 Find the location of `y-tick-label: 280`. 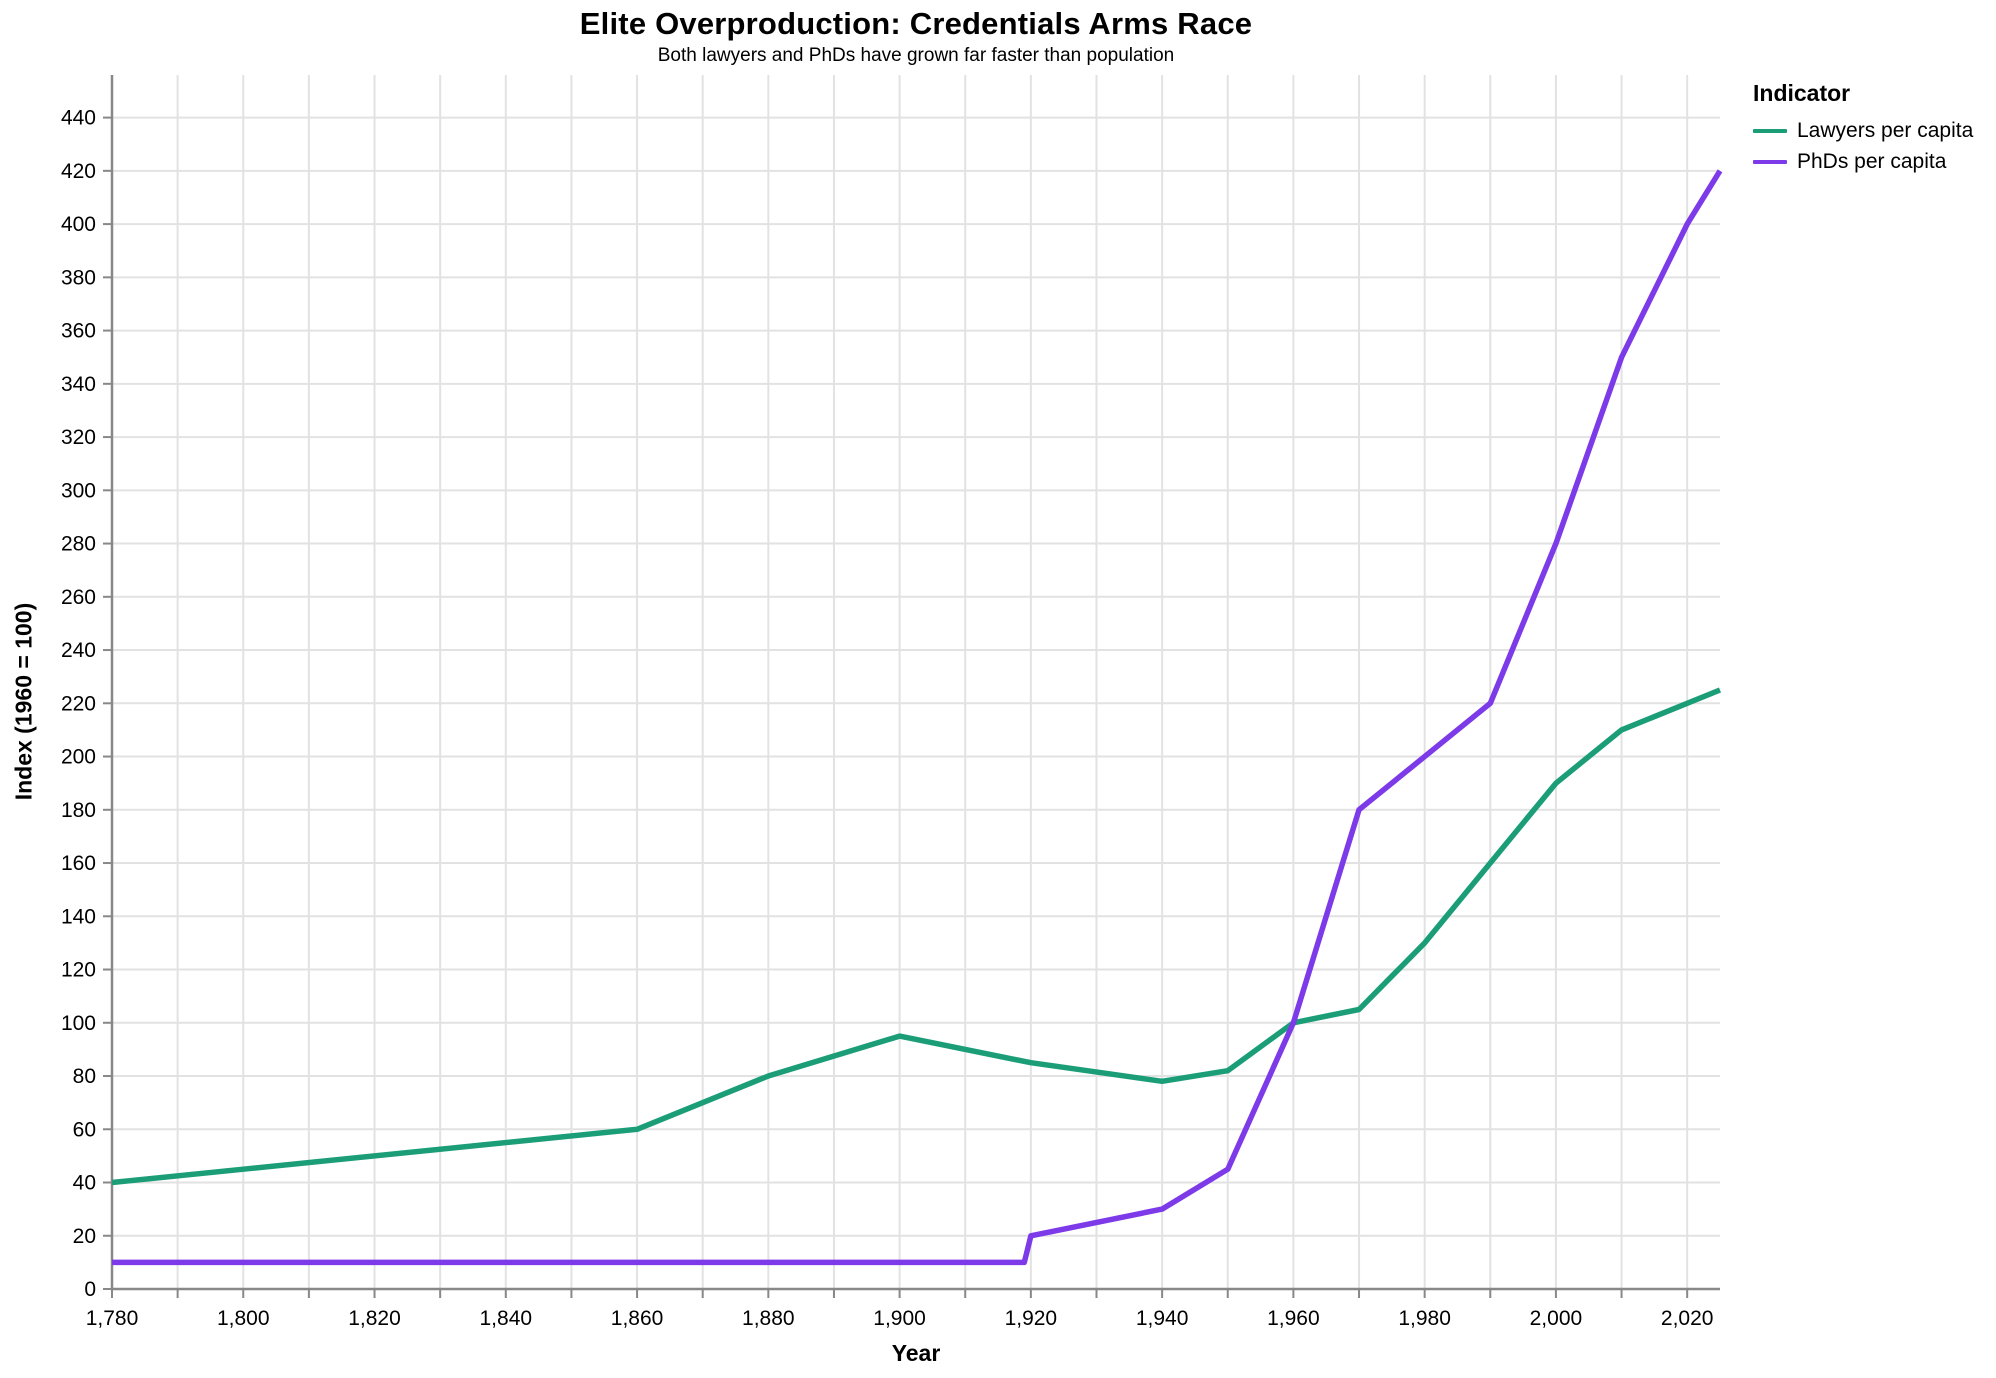

y-tick-label: 280 is located at coordinates (78, 544).